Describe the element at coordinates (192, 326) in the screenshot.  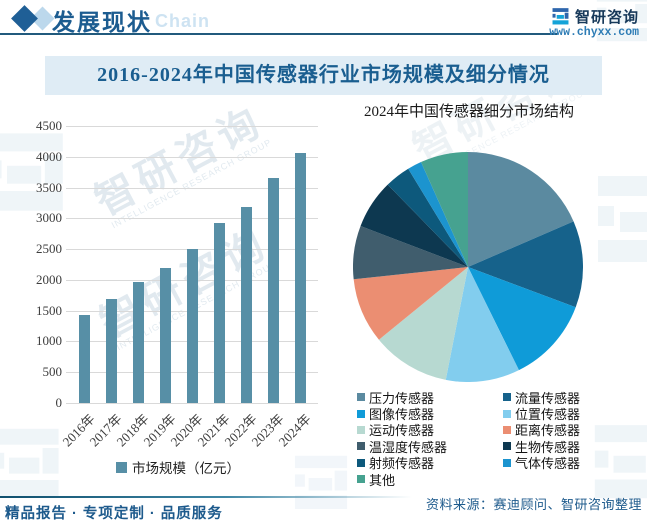
I see `bar-2020年` at that location.